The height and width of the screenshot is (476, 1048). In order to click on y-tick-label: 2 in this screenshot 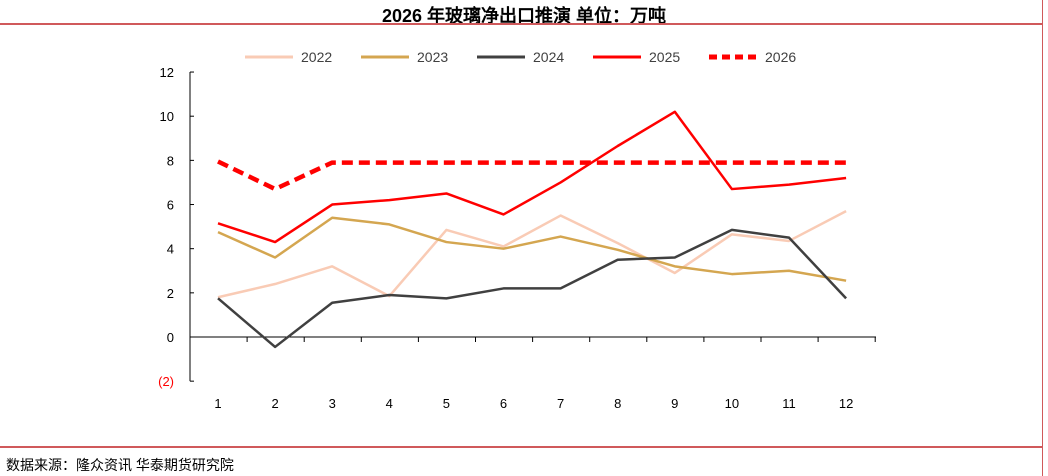, I will do `click(170, 293)`.